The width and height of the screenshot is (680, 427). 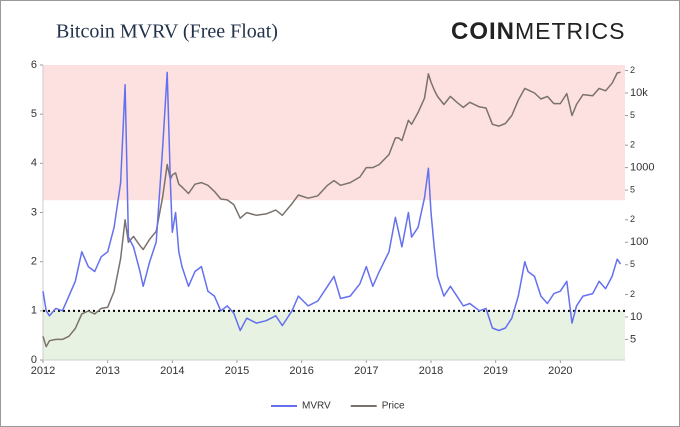 I want to click on x-tick-label: 2016, so click(x=301, y=371).